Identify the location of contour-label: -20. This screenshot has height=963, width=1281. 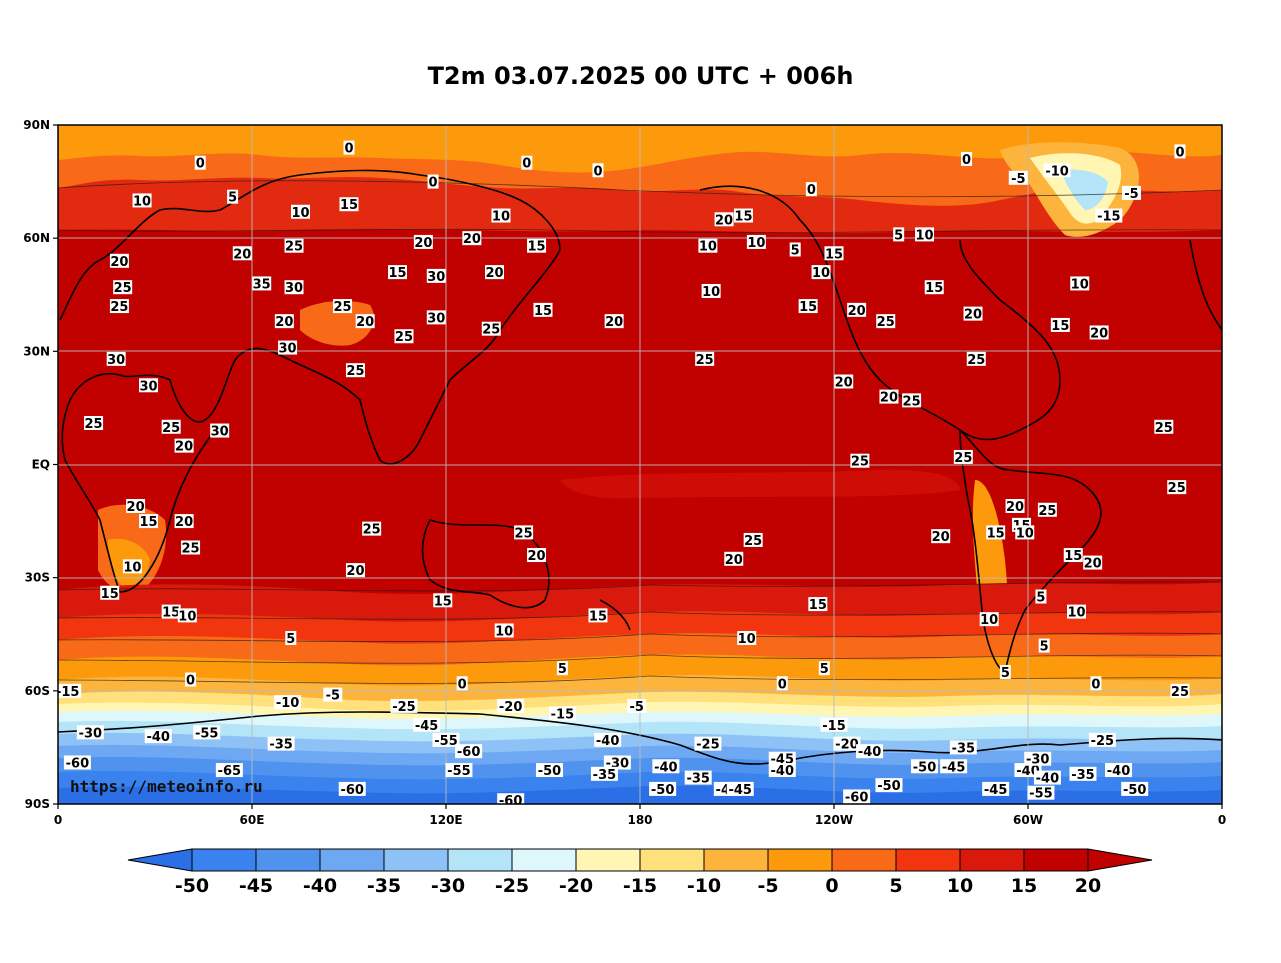
(511, 706).